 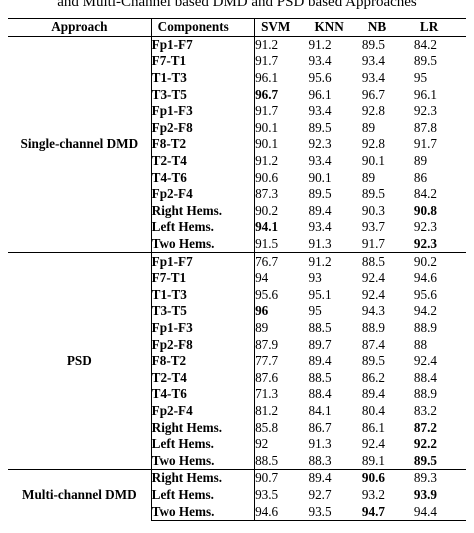 What do you see at coordinates (237, 394) in the screenshot?
I see `table-row: T4-T6 71.3 88.4 89.4 88.9` at bounding box center [237, 394].